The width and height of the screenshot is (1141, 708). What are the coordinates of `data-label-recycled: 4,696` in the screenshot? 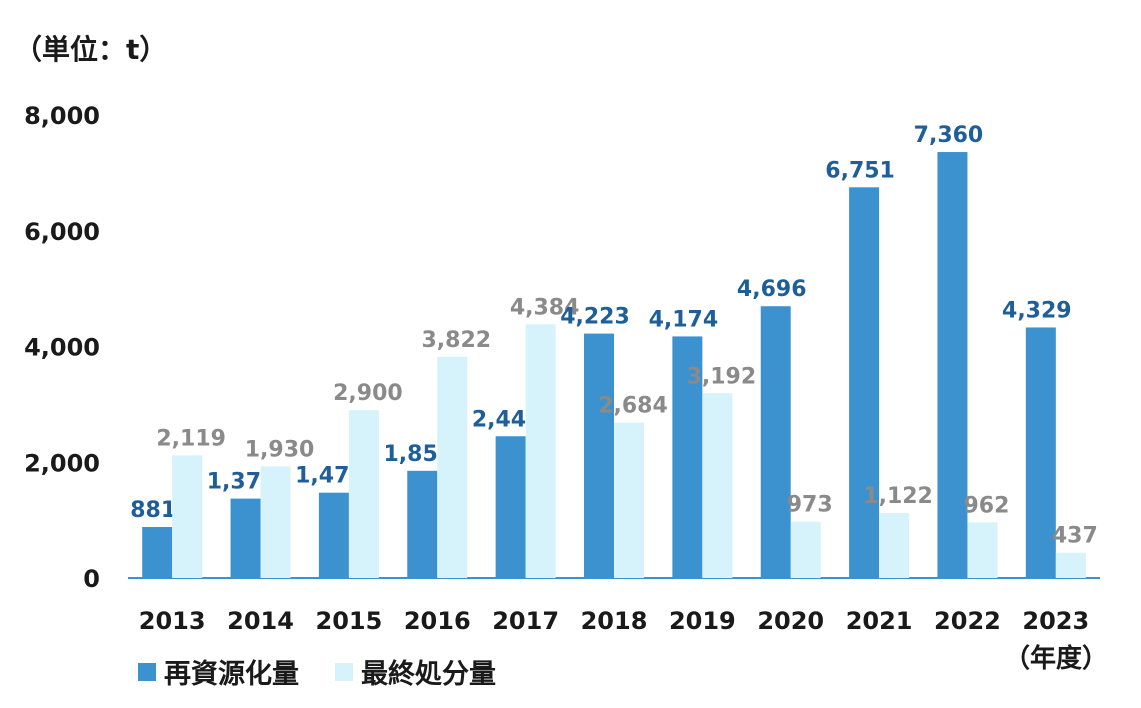 It's located at (772, 289).